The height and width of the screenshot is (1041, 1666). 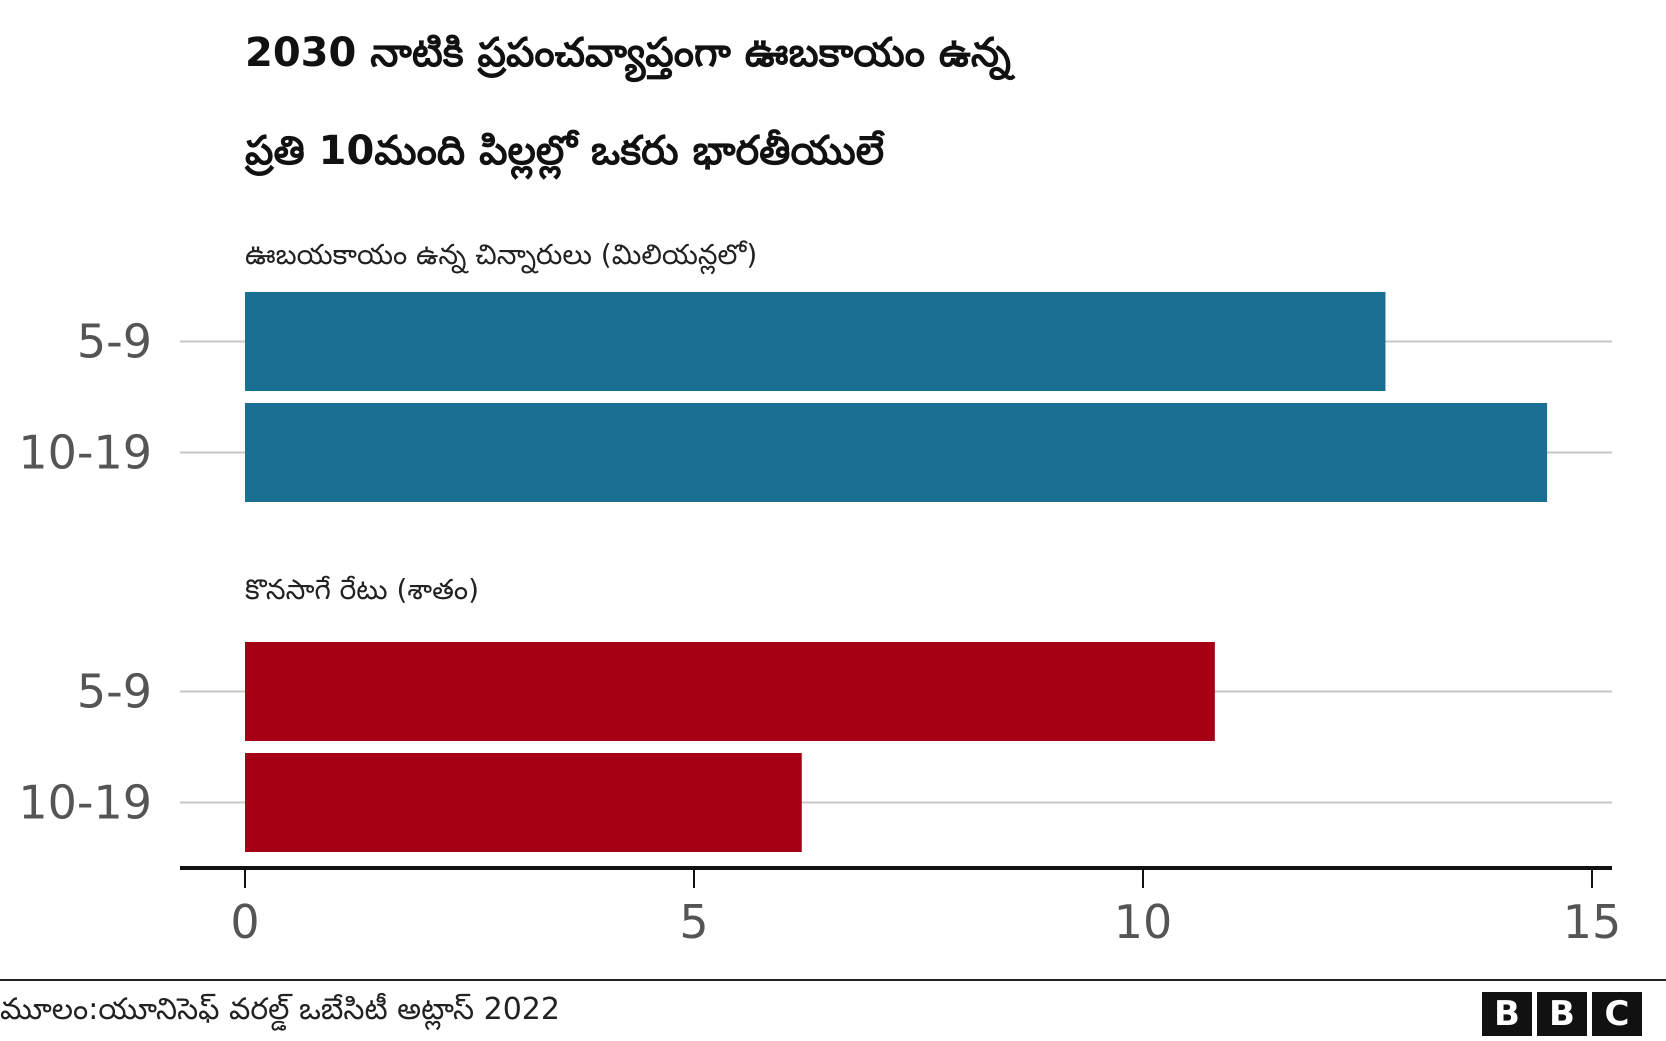 I want to click on chart-title-line-2: ప్రతి 10మంది పిల్లల్లో ఒకరు భారతీయులే, so click(x=565, y=151).